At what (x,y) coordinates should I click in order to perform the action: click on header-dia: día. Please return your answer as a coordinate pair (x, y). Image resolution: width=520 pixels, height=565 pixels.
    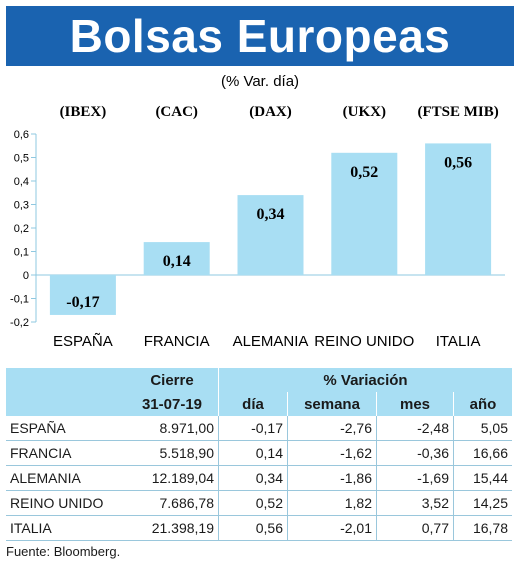
    Looking at the image, I should click on (253, 404).